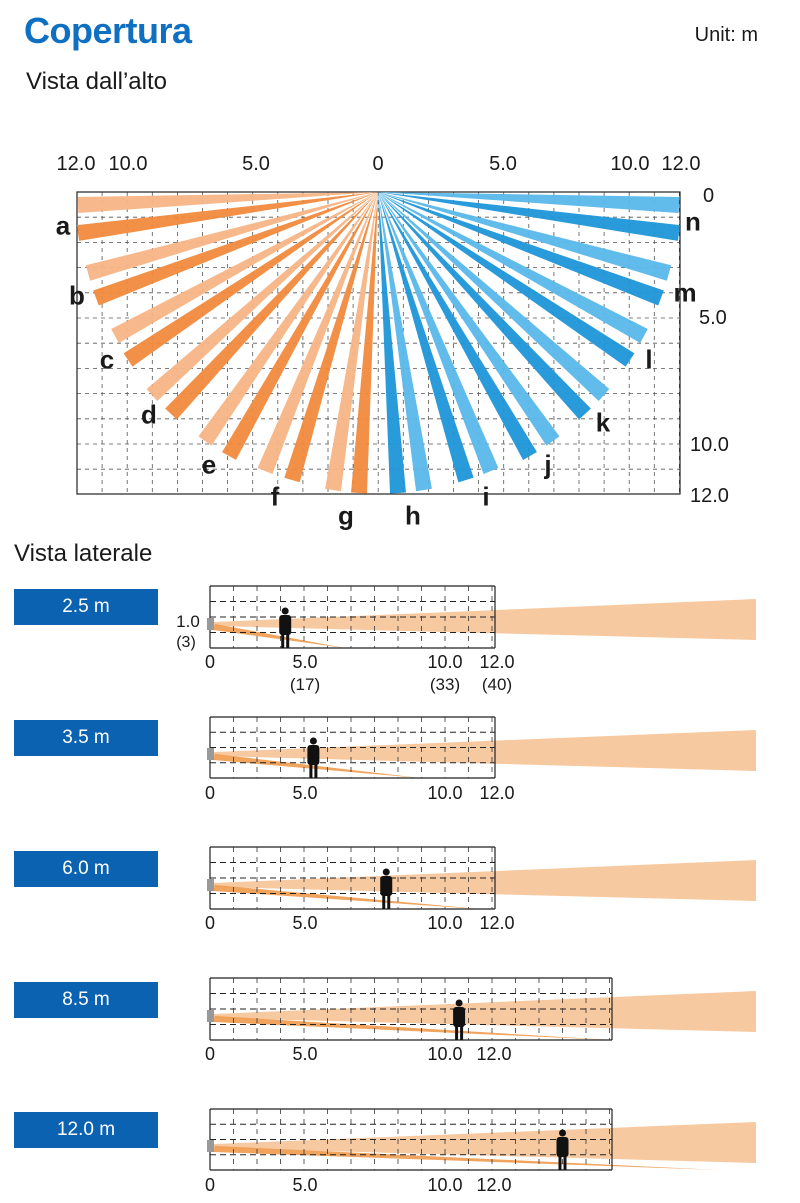 The height and width of the screenshot is (1203, 800). Describe the element at coordinates (693, 221) in the screenshot. I see `zone-label-n: n` at that location.